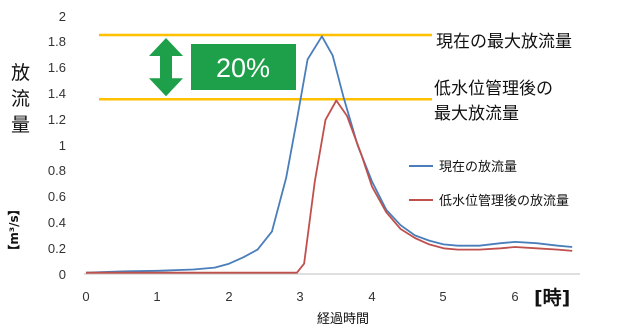 Image resolution: width=622 pixels, height=329 pixels. I want to click on y-axis-title-char-3: 量, so click(20, 125).